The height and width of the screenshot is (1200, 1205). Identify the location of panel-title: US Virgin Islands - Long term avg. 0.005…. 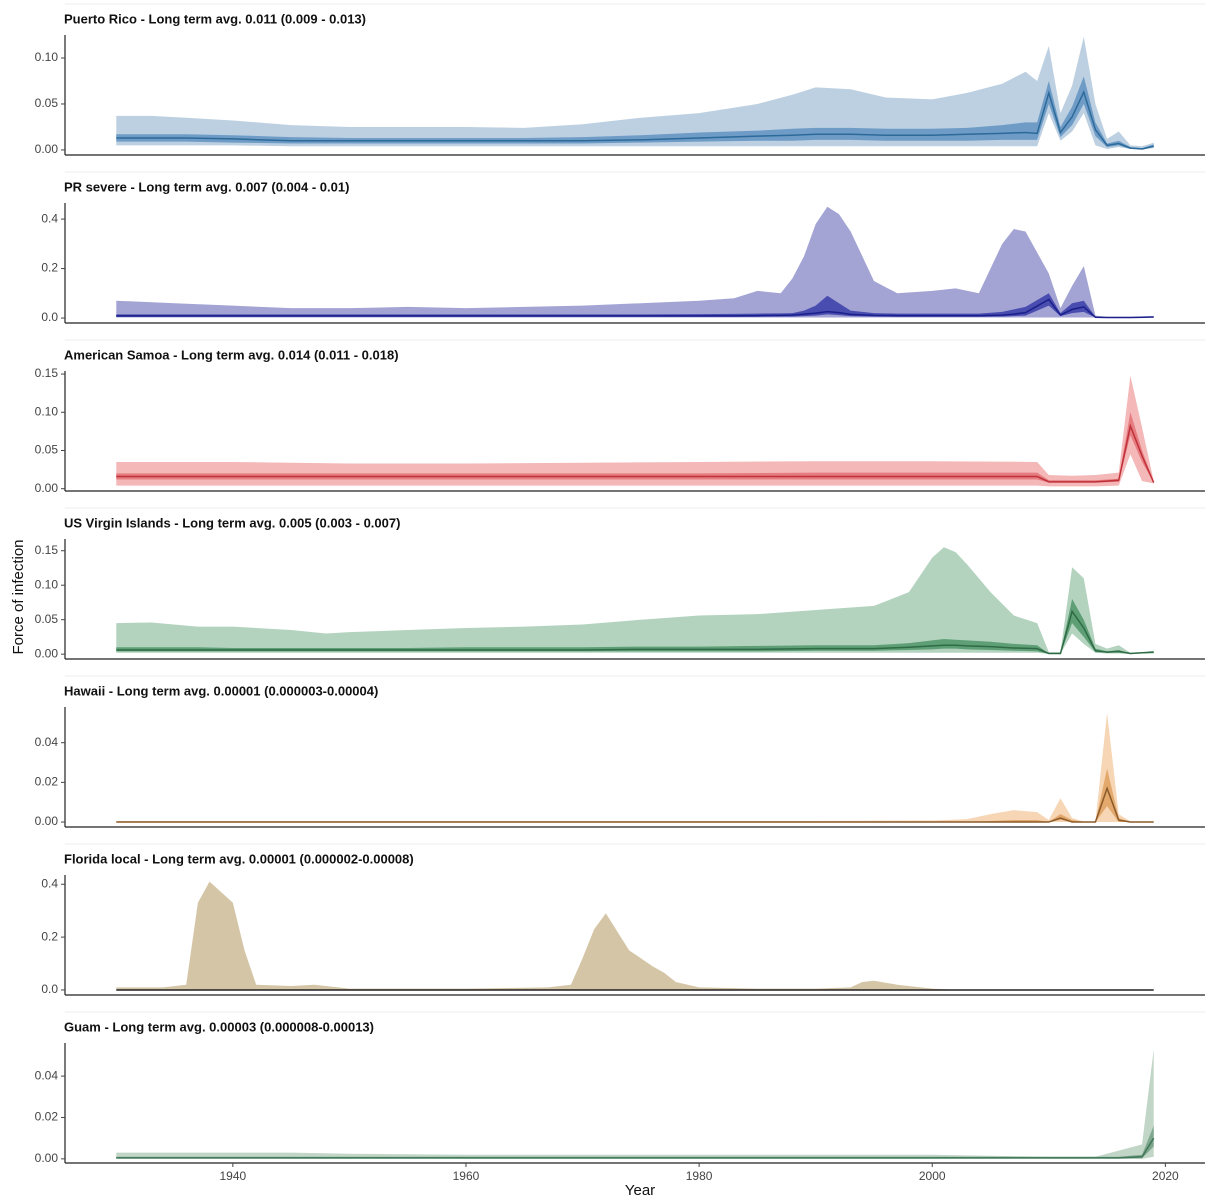
(232, 522).